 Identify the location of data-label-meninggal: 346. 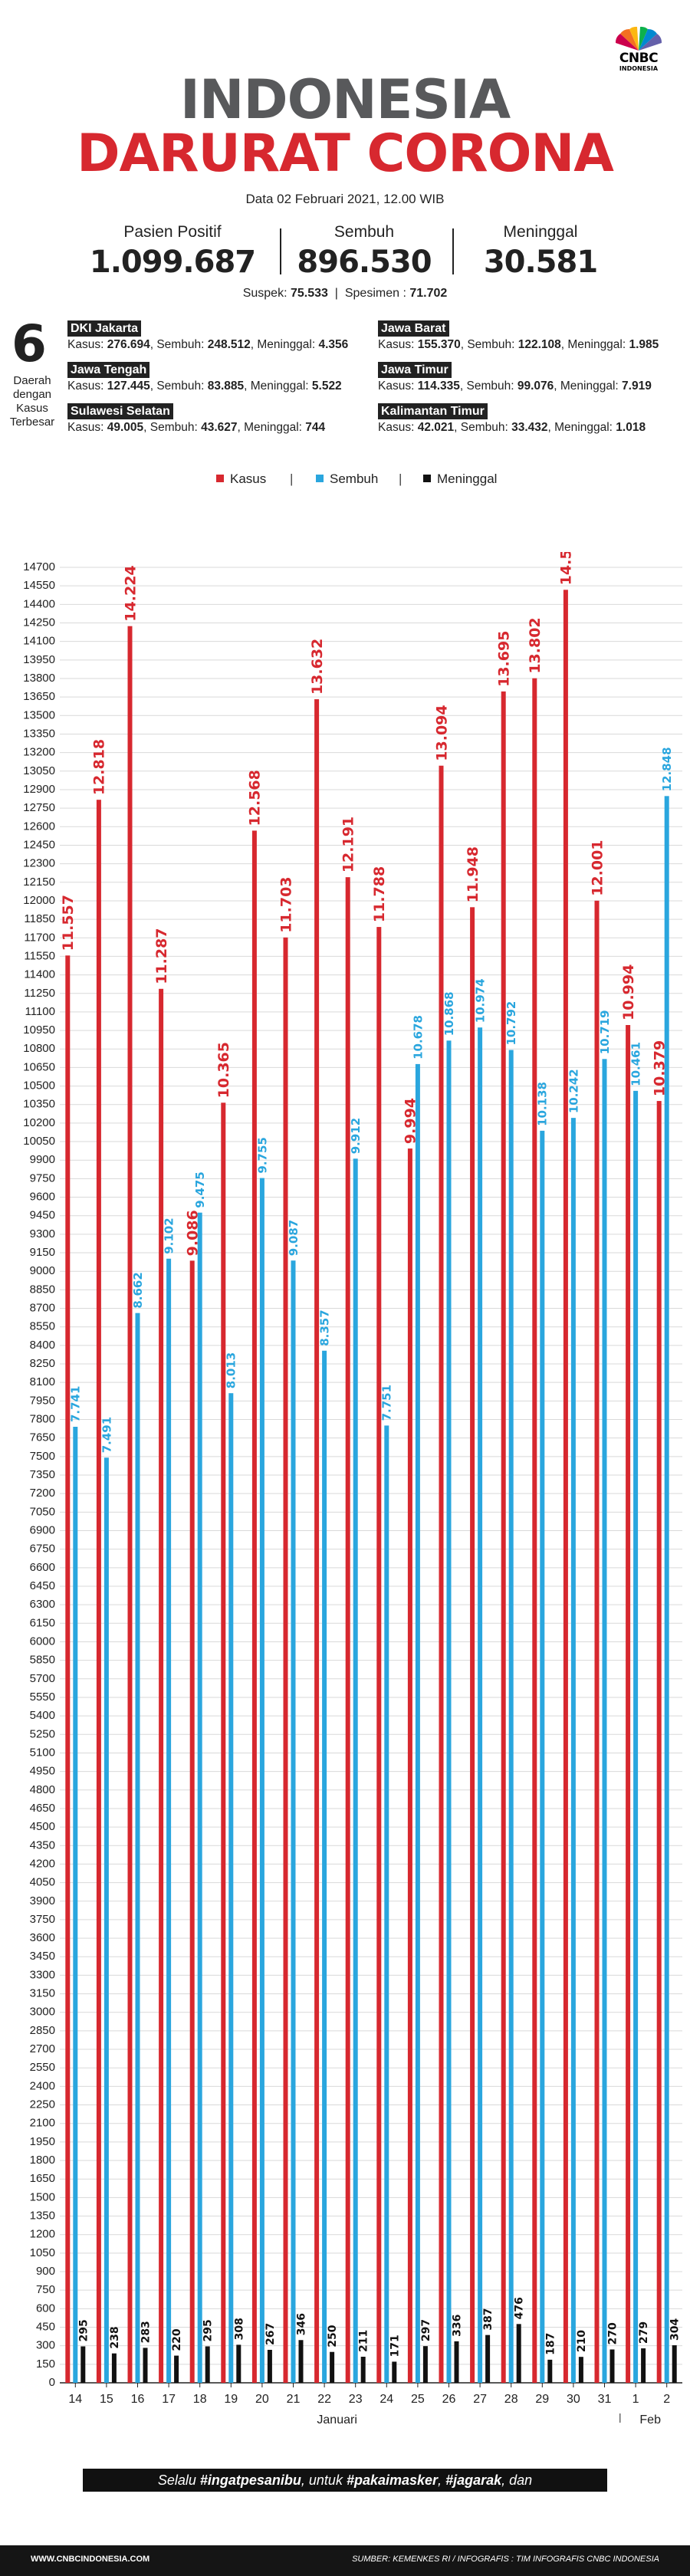
(302, 2324).